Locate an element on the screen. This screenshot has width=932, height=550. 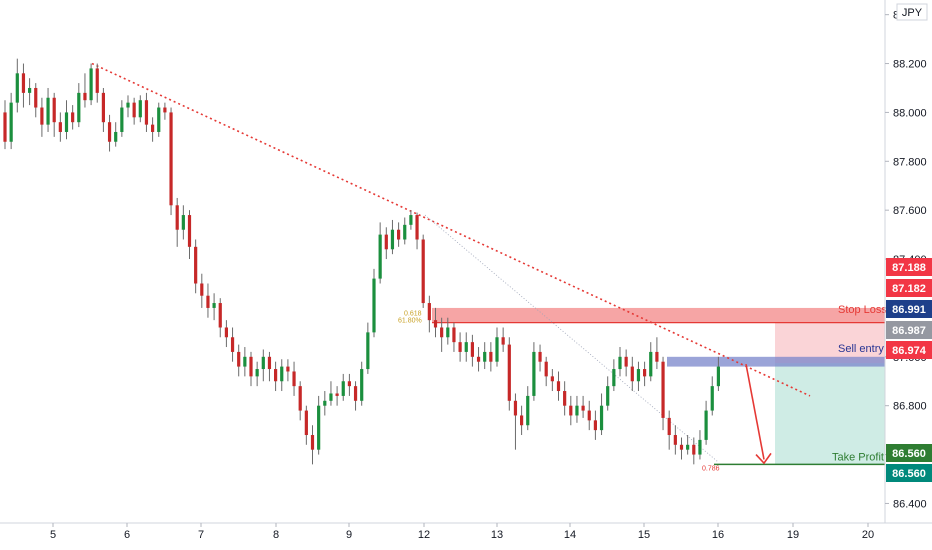
x-tick-label: 13 is located at coordinates (497, 535).